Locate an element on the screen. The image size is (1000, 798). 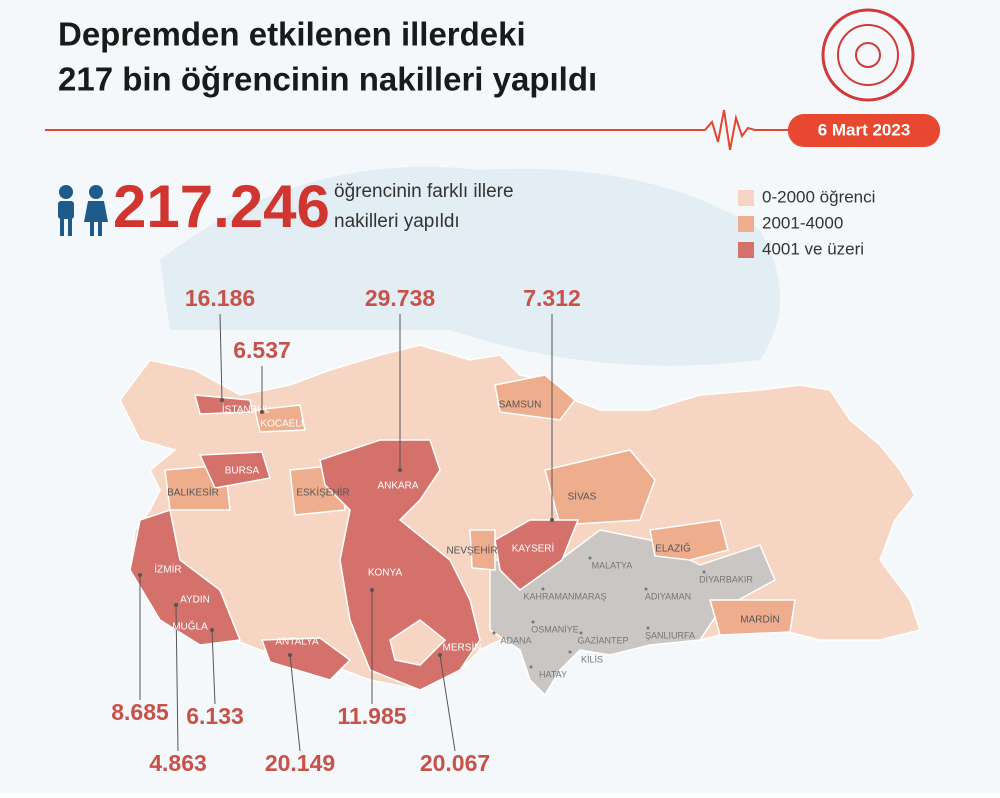
zone-label: HATAY is located at coordinates (553, 674).